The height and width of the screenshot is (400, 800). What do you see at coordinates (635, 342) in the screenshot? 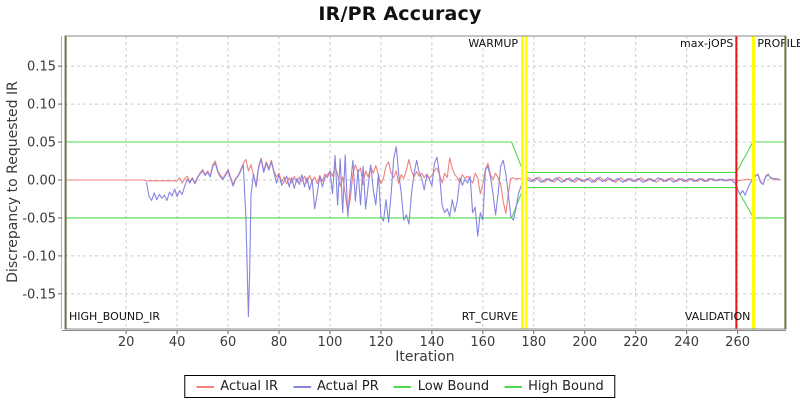
I see `x-tick-label: 220` at bounding box center [635, 342].